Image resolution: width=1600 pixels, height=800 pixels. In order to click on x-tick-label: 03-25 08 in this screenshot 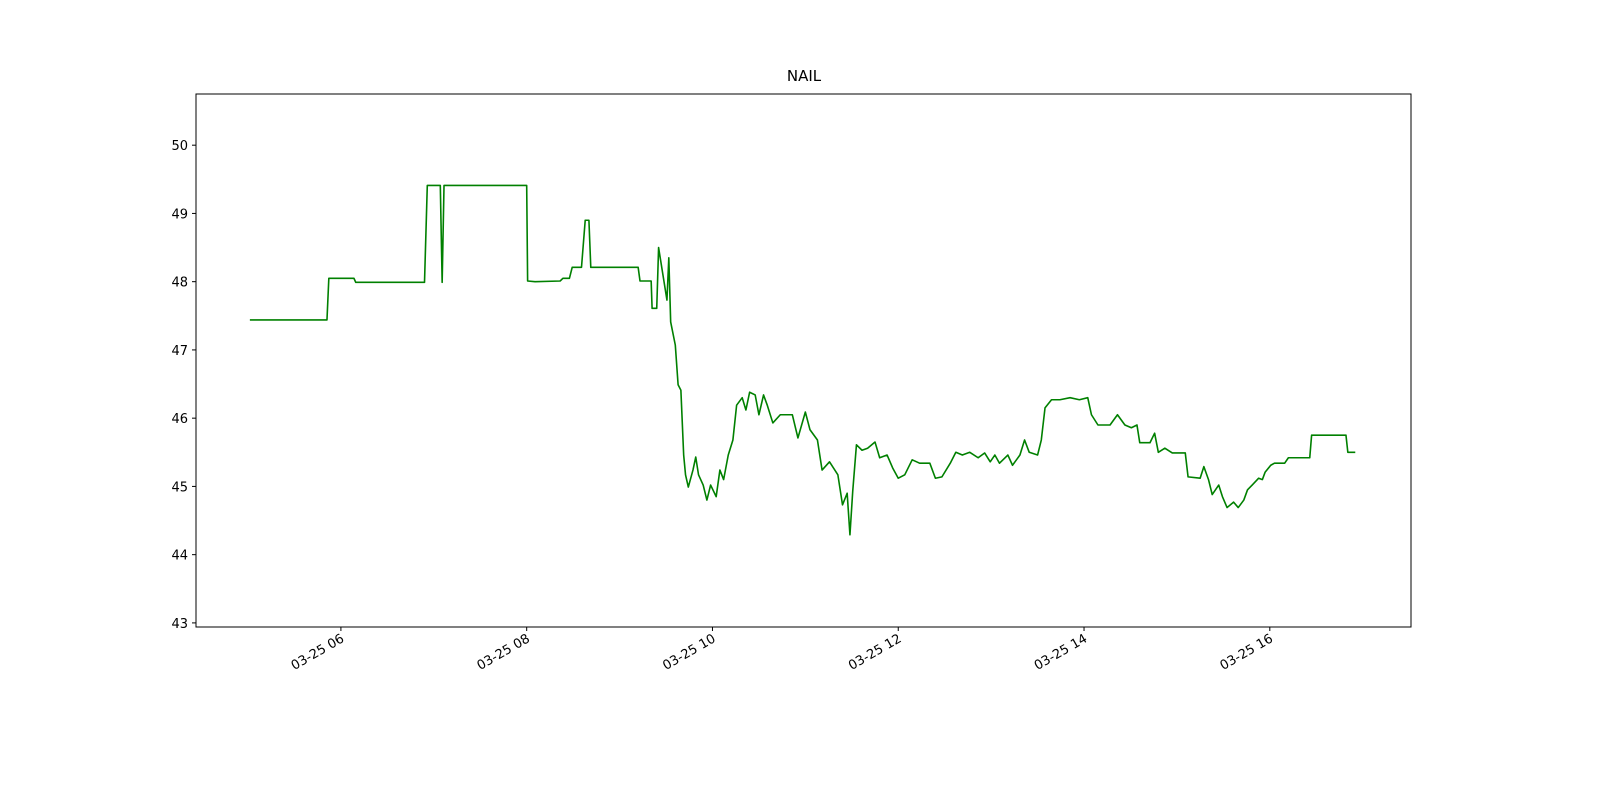, I will do `click(504, 652)`.